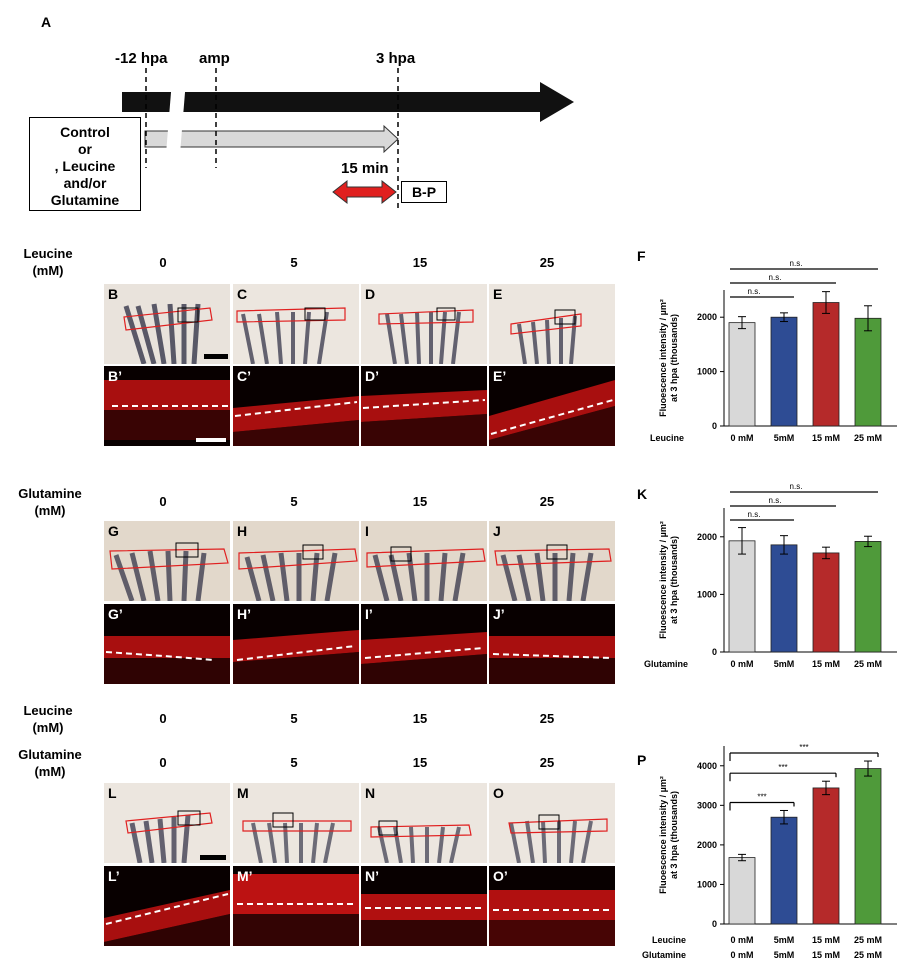  Describe the element at coordinates (552, 906) in the screenshot. I see `photo-O-prime: O’` at that location.